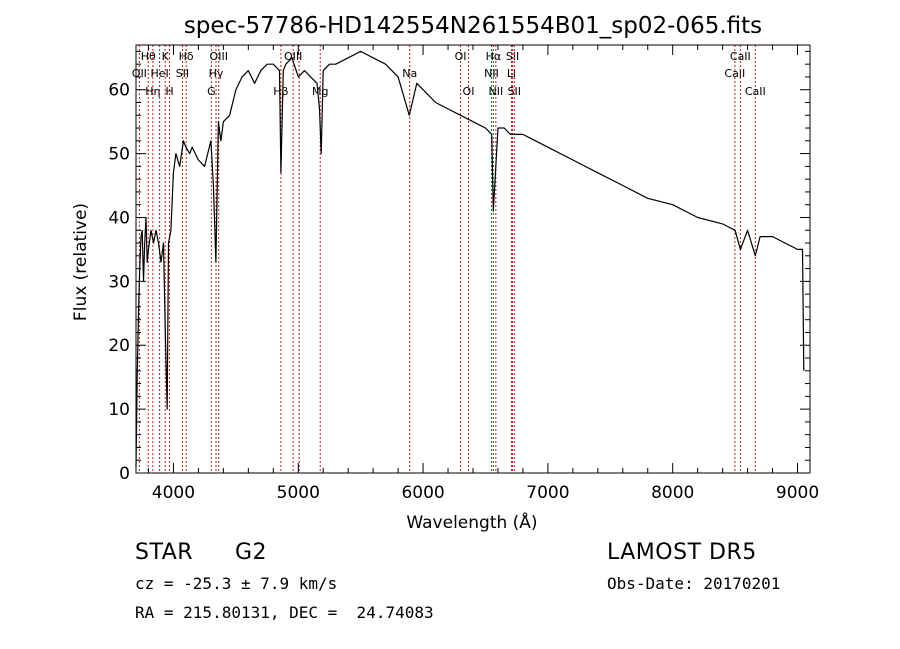 The height and width of the screenshot is (649, 900). What do you see at coordinates (139, 73) in the screenshot?
I see `line-marker-label: OII` at bounding box center [139, 73].